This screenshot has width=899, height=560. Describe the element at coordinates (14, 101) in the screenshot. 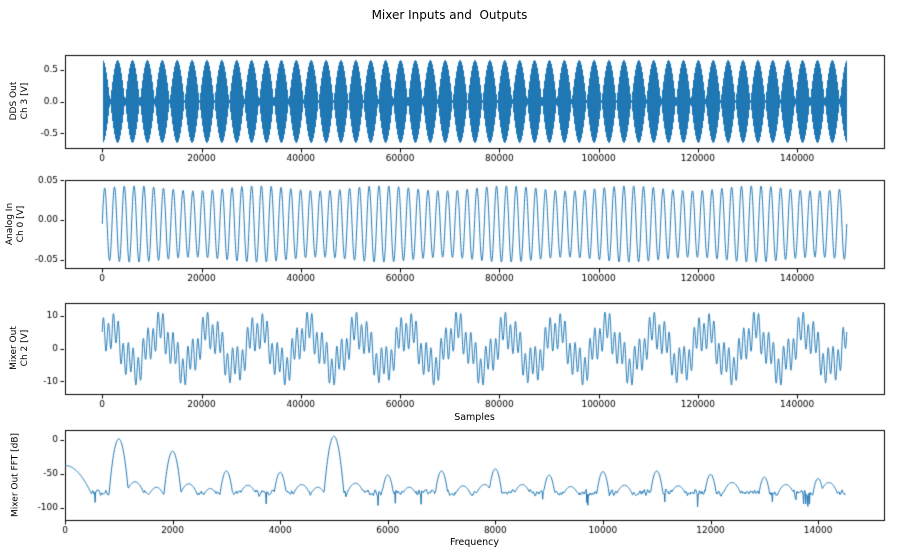

I see `ylabel-line: DDS Out` at that location.